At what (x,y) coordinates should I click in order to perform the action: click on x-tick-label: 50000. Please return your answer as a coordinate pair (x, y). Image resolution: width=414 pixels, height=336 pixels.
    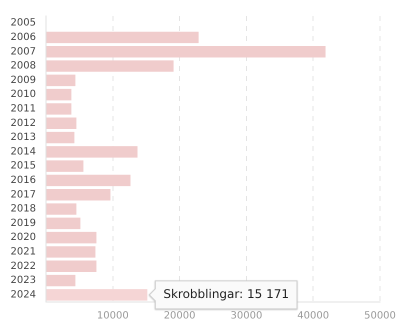
    Looking at the image, I should click on (380, 316).